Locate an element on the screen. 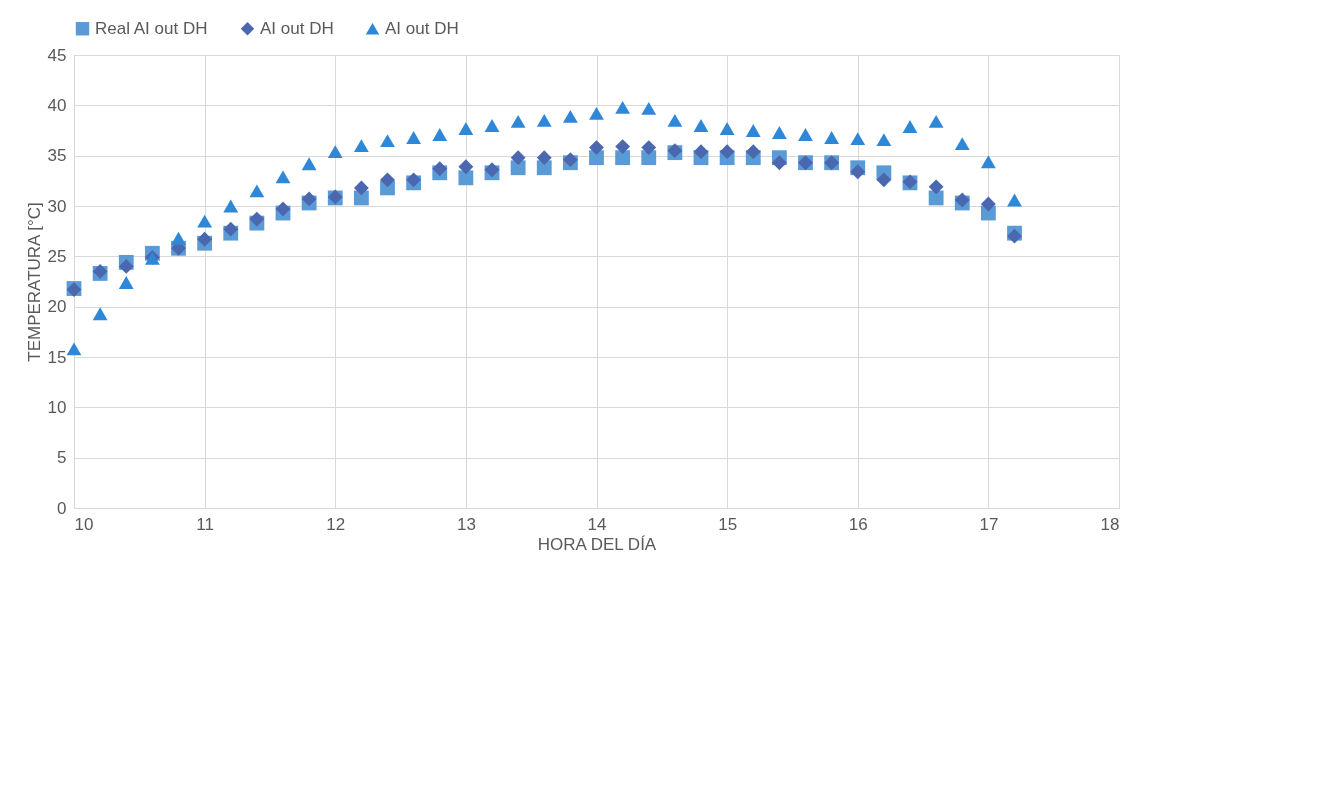 The width and height of the screenshot is (1328, 786). y-tick-label: 0 is located at coordinates (62, 508).